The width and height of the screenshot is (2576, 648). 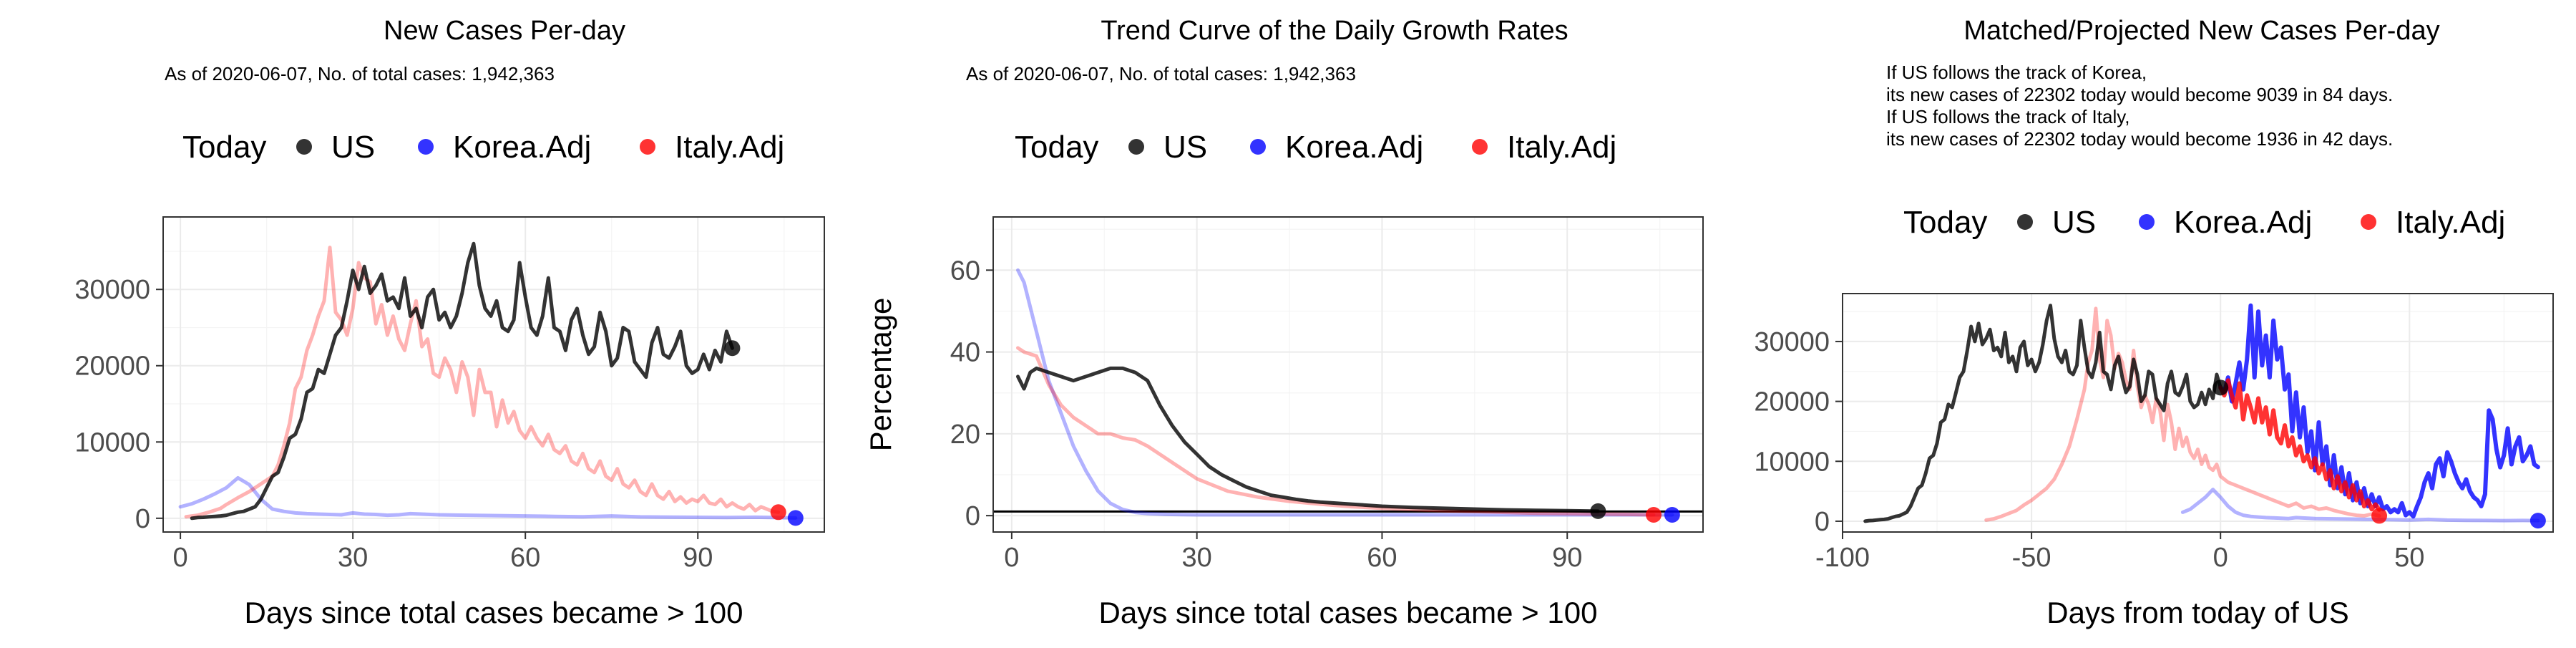 I want to click on chart-title: New Cases Per-day, so click(x=504, y=31).